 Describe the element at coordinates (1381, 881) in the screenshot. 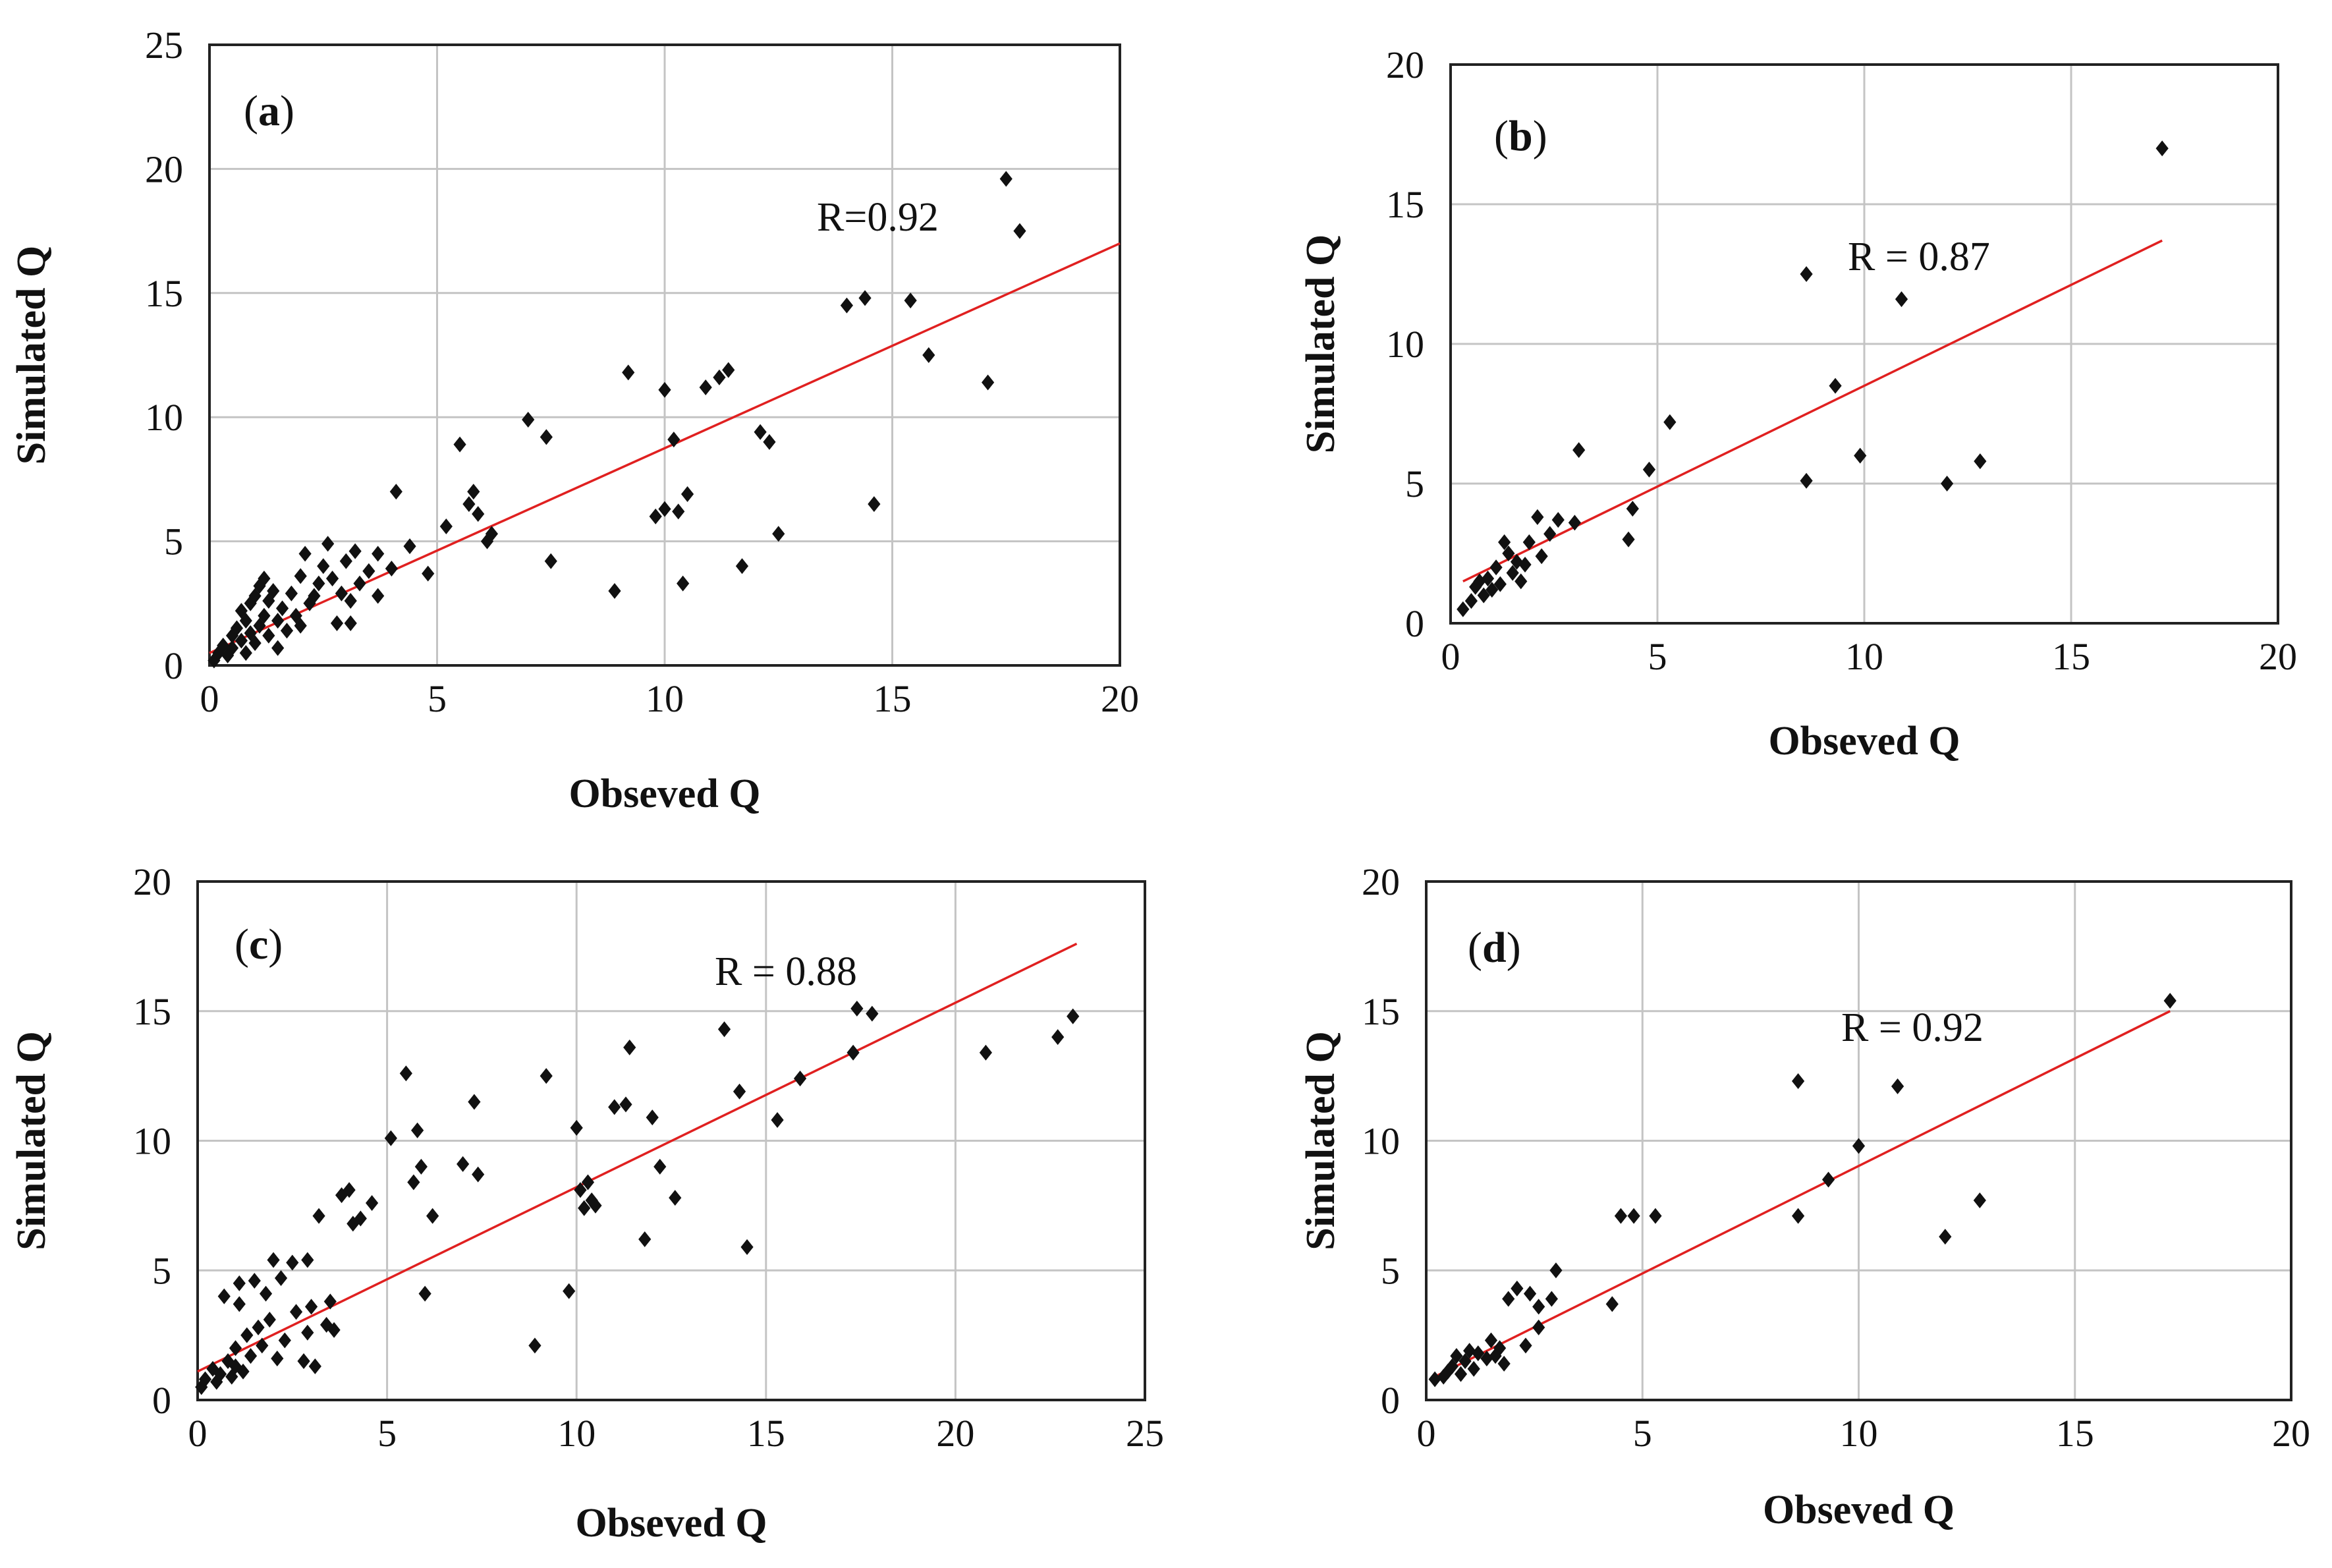

I see `y-tick-label: 20` at that location.